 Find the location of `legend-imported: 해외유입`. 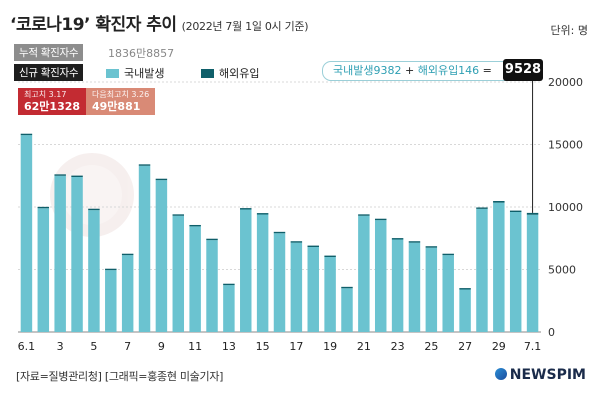

legend-imported: 해외유입 is located at coordinates (230, 73).